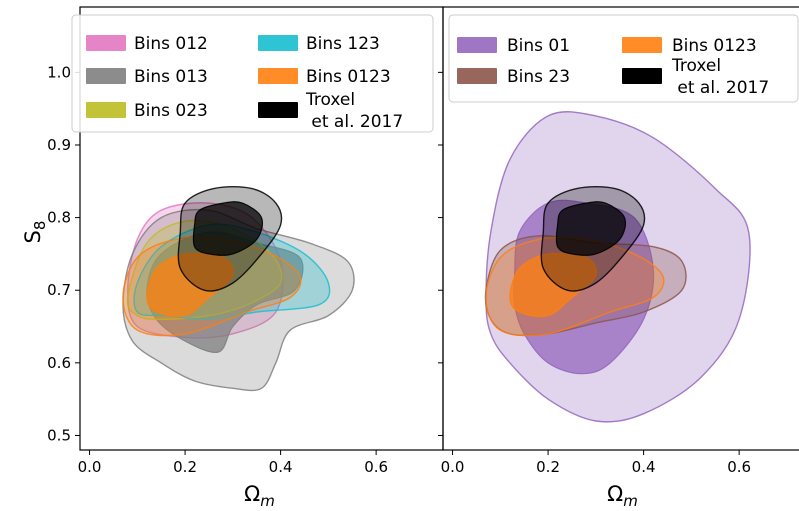  What do you see at coordinates (59, 435) in the screenshot?
I see `y-tick-label: 0.5` at bounding box center [59, 435].